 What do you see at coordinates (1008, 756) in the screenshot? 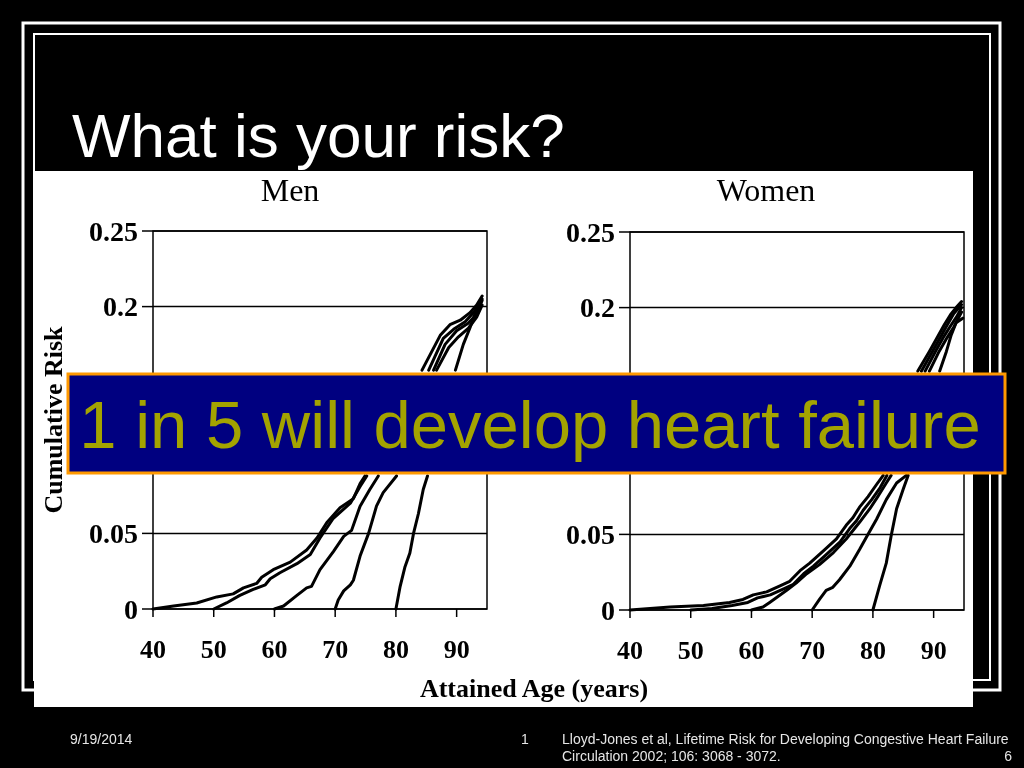
I see `text: 6` at bounding box center [1008, 756].